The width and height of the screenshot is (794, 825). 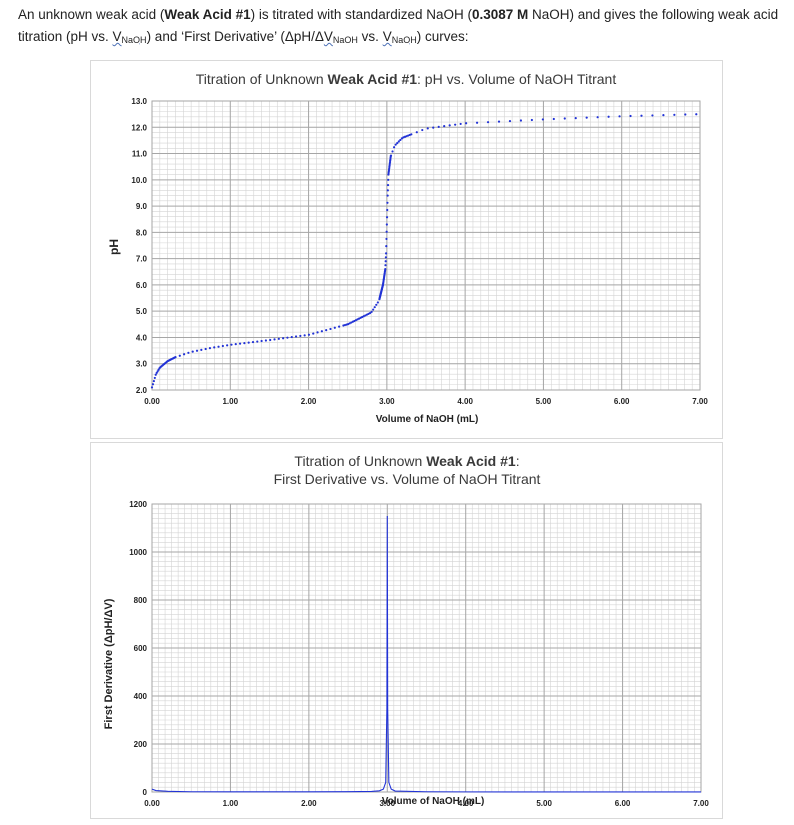 I want to click on v-naoh-term-2: VNaOH, so click(x=399, y=37).